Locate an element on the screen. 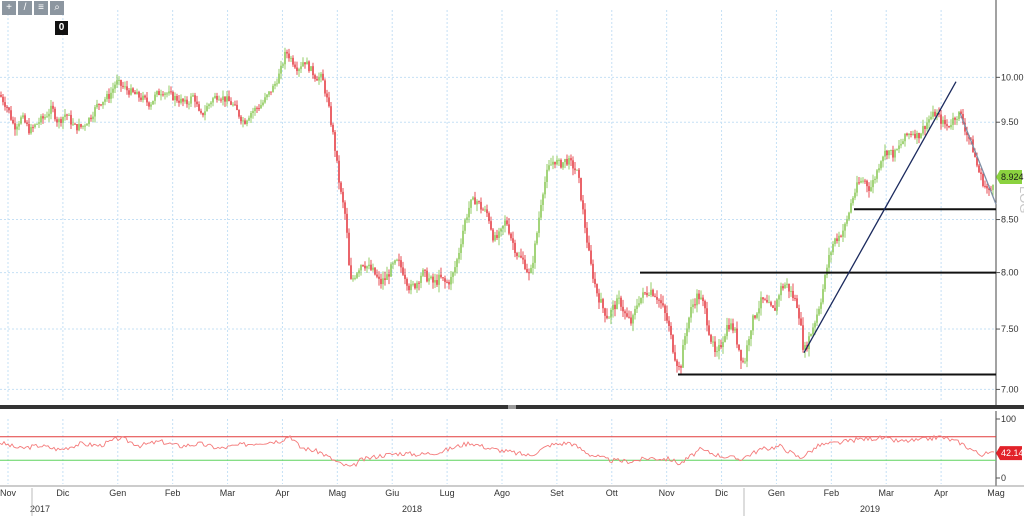 The height and width of the screenshot is (521, 1024). month-label: Ott is located at coordinates (612, 493).